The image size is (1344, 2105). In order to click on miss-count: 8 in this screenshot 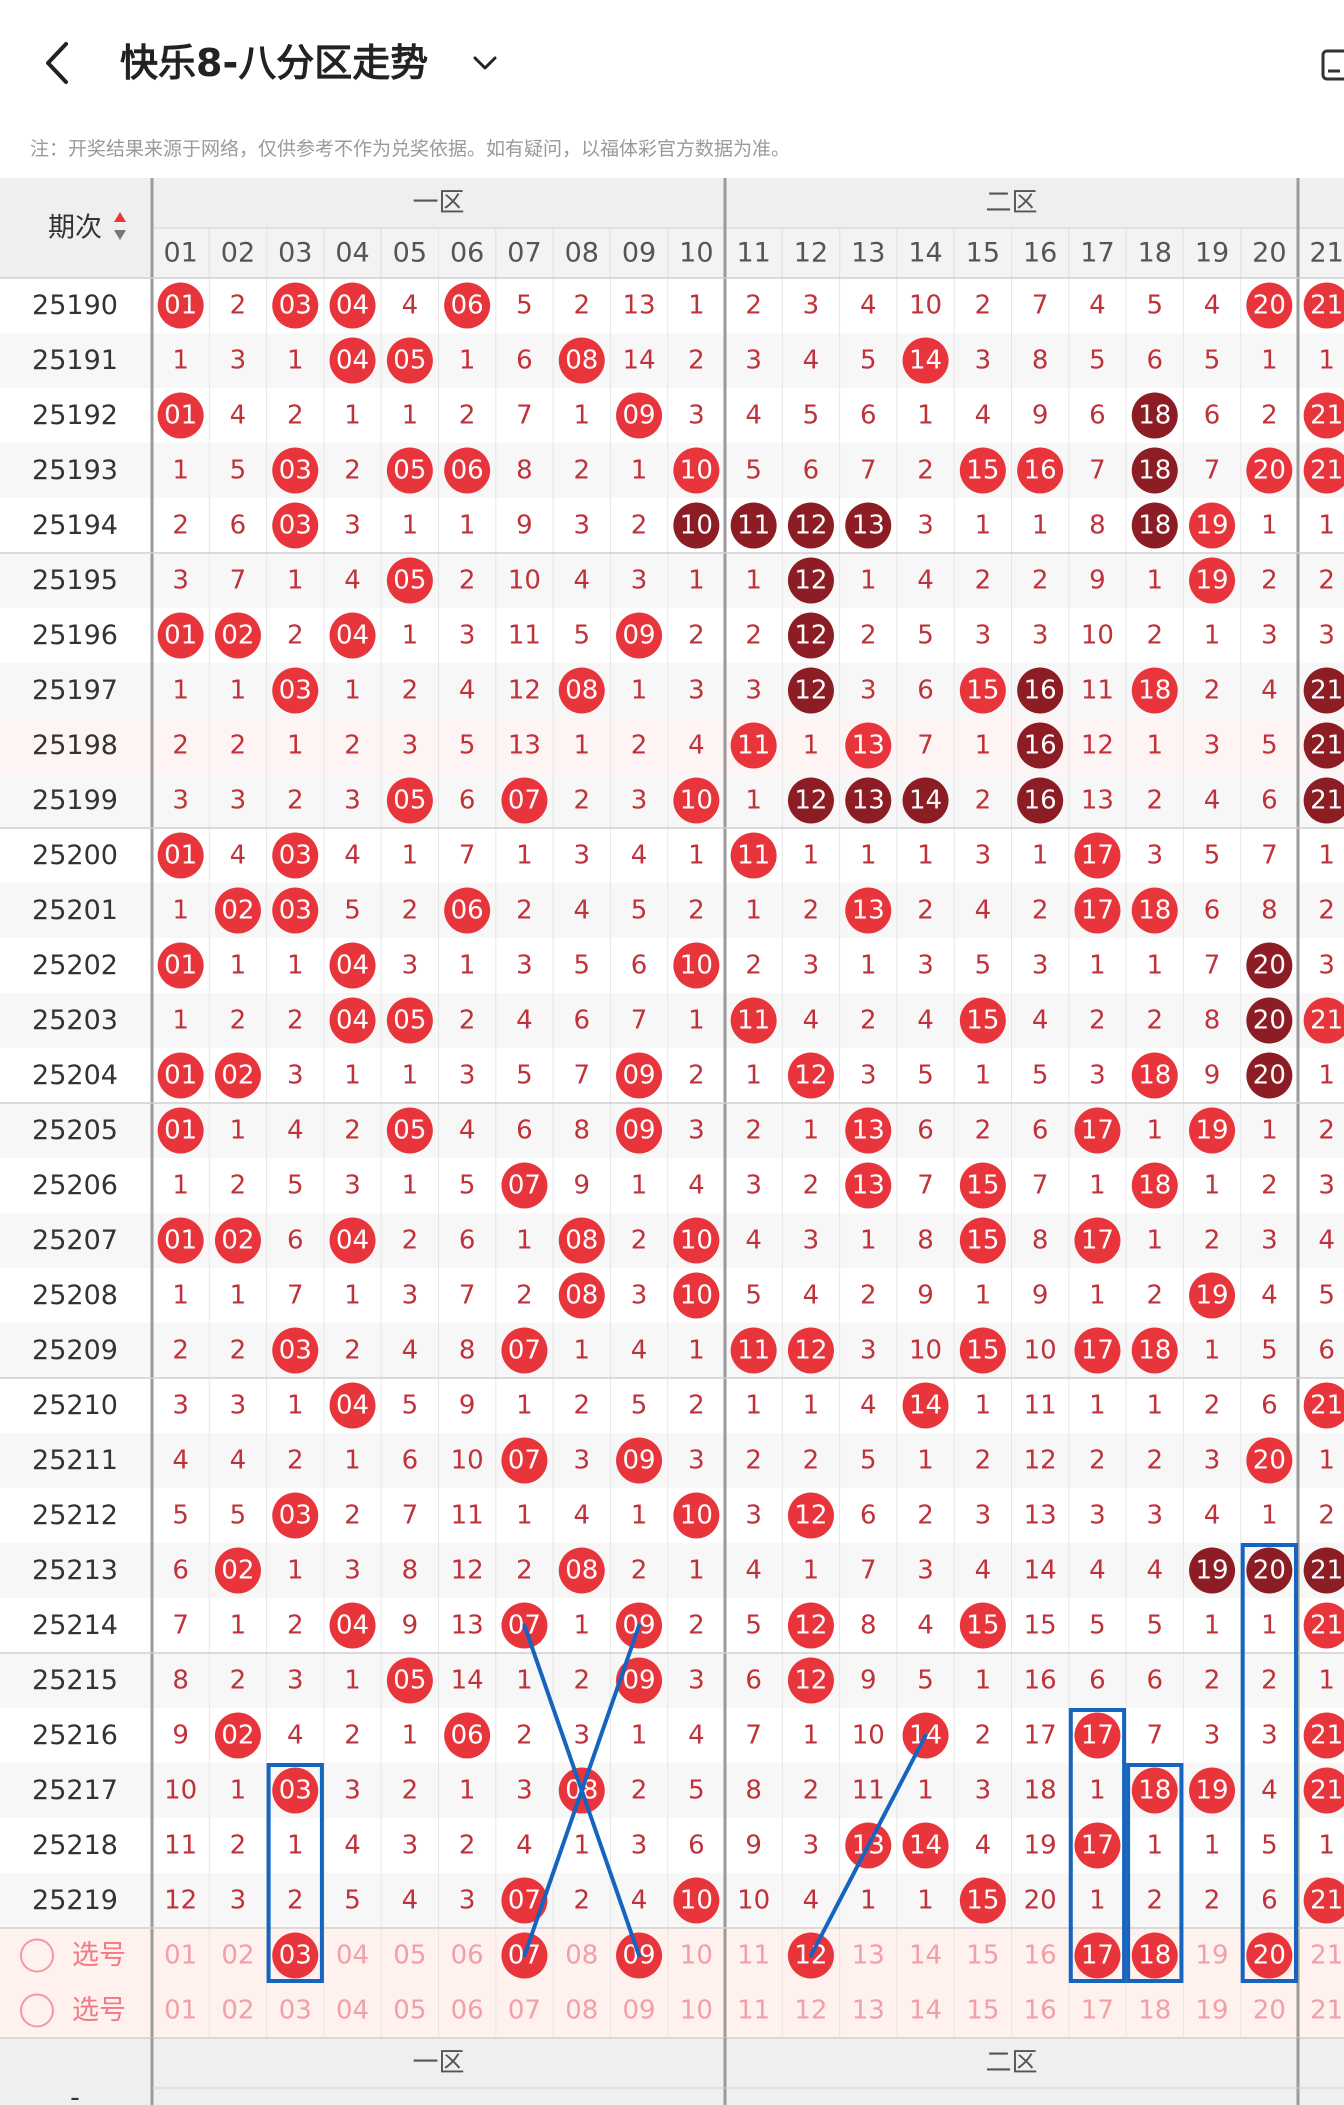, I will do `click(467, 1351)`.